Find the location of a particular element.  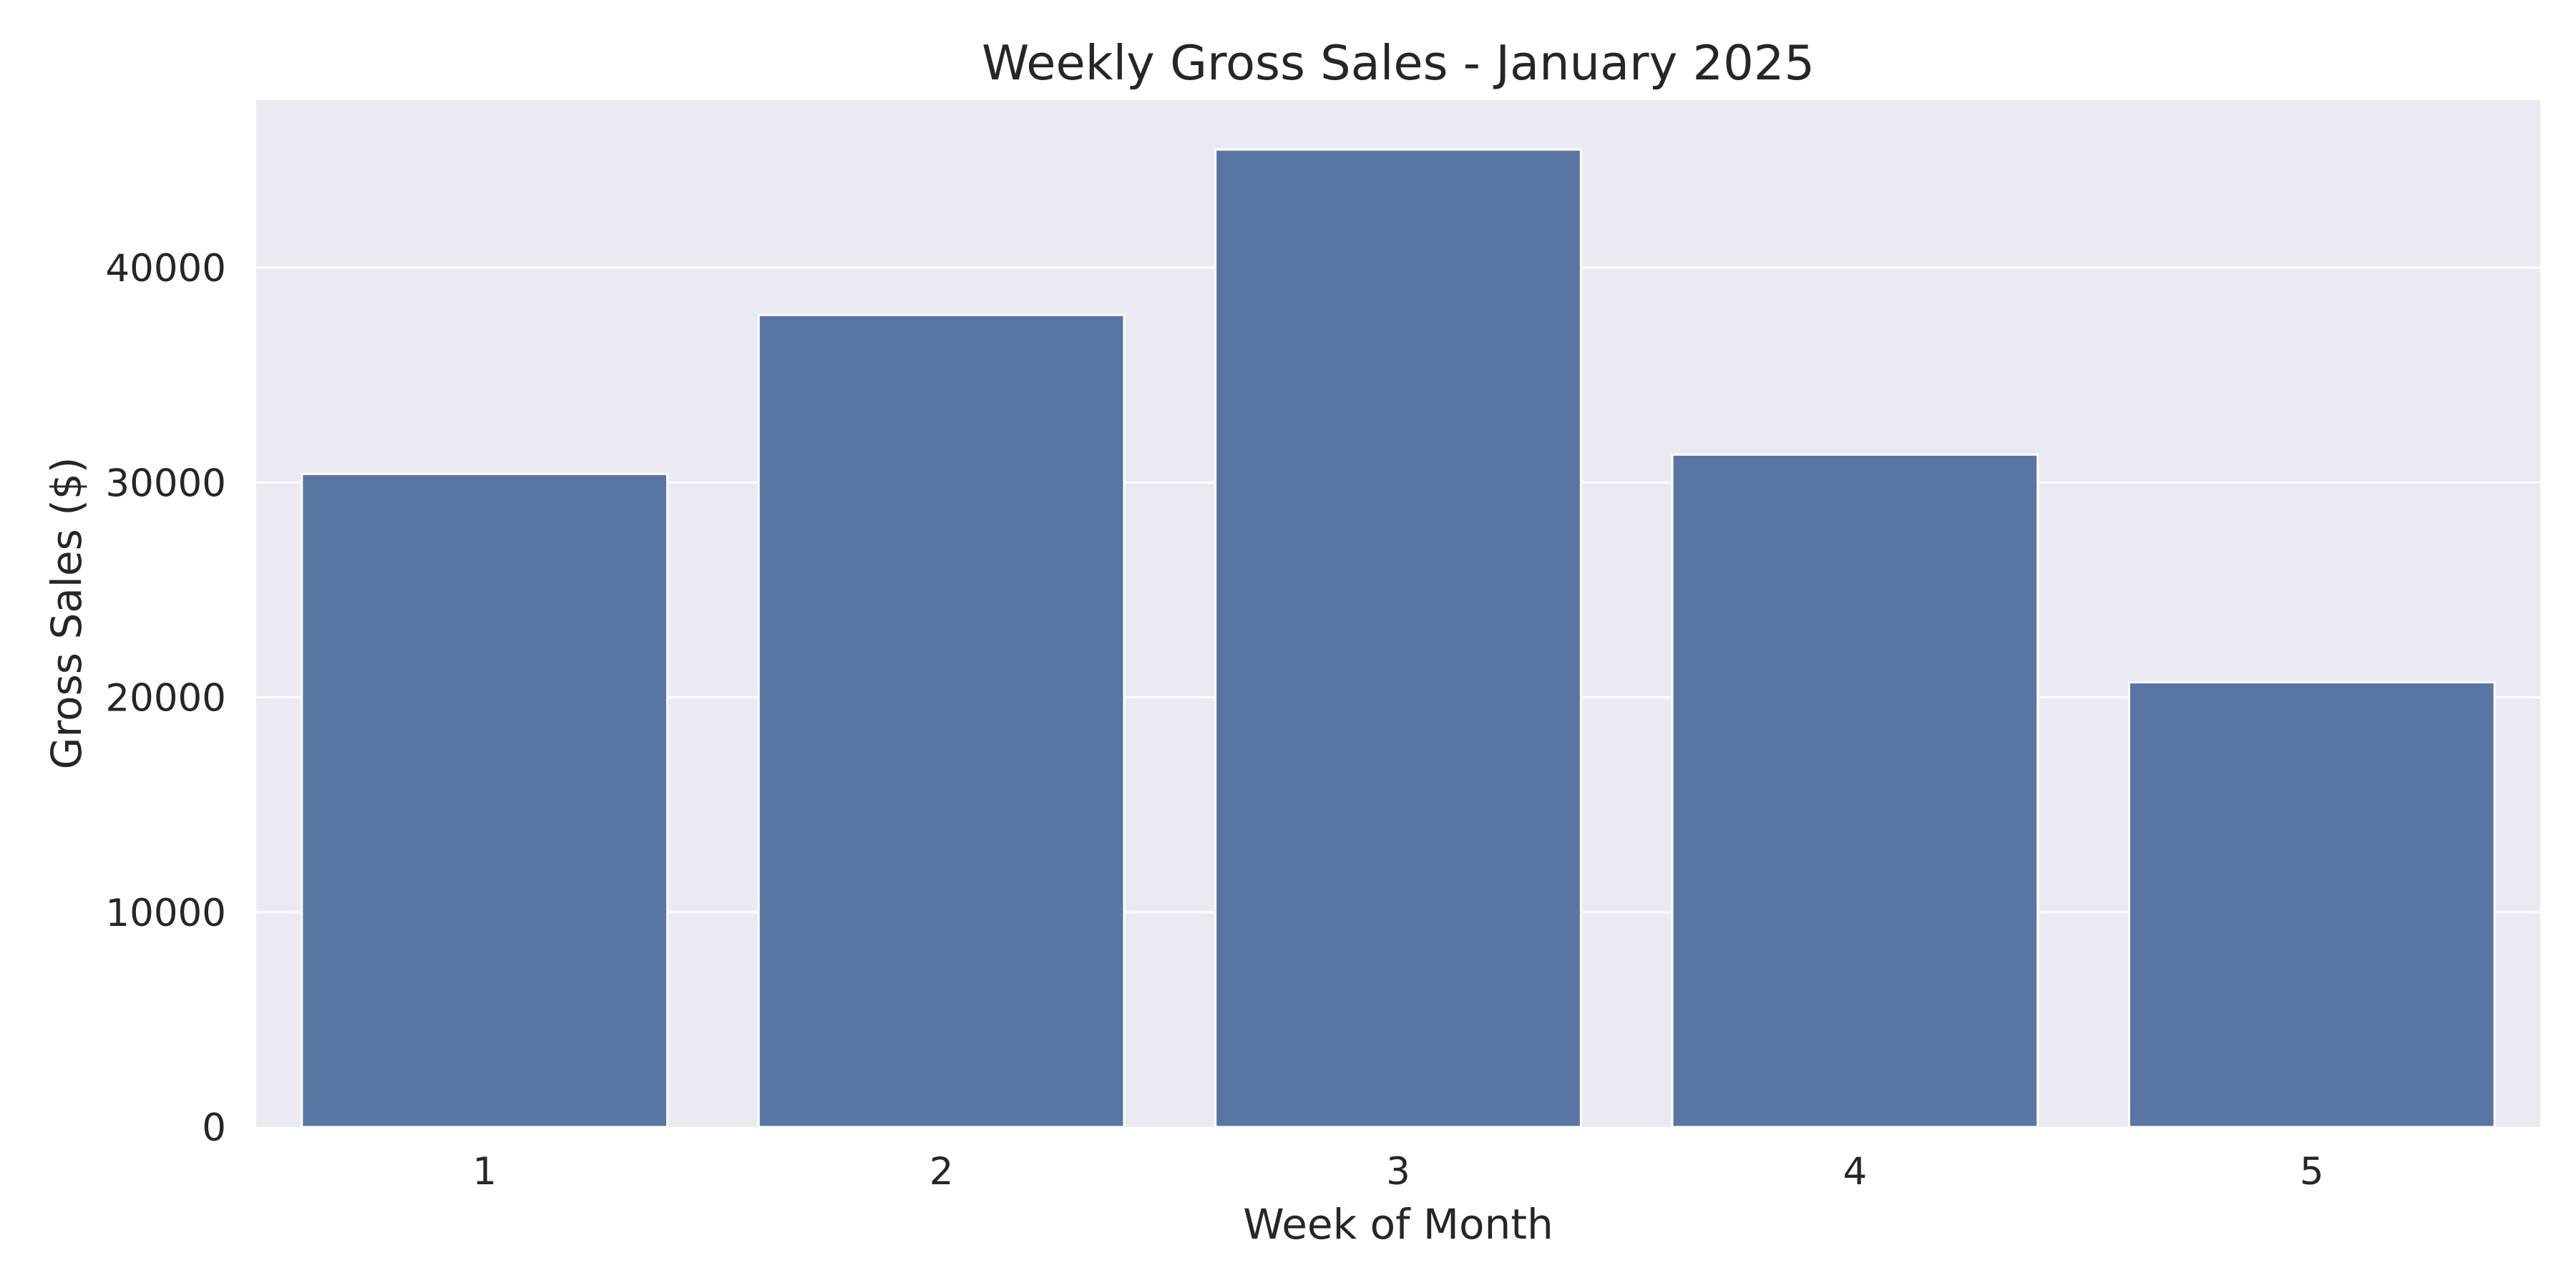

x-tick-label: 3 is located at coordinates (1398, 1172).